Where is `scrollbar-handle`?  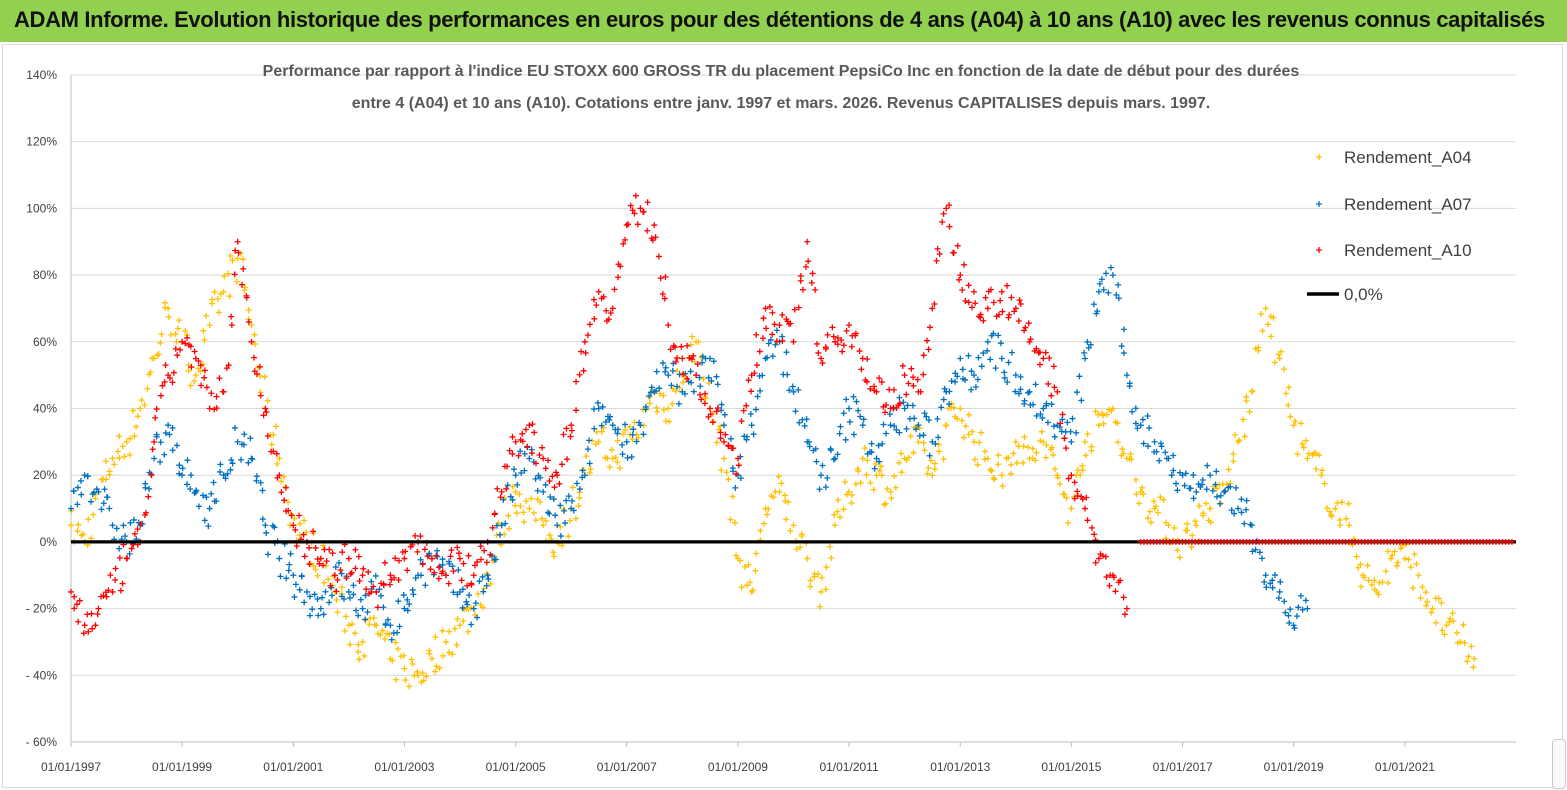
scrollbar-handle is located at coordinates (1559, 764).